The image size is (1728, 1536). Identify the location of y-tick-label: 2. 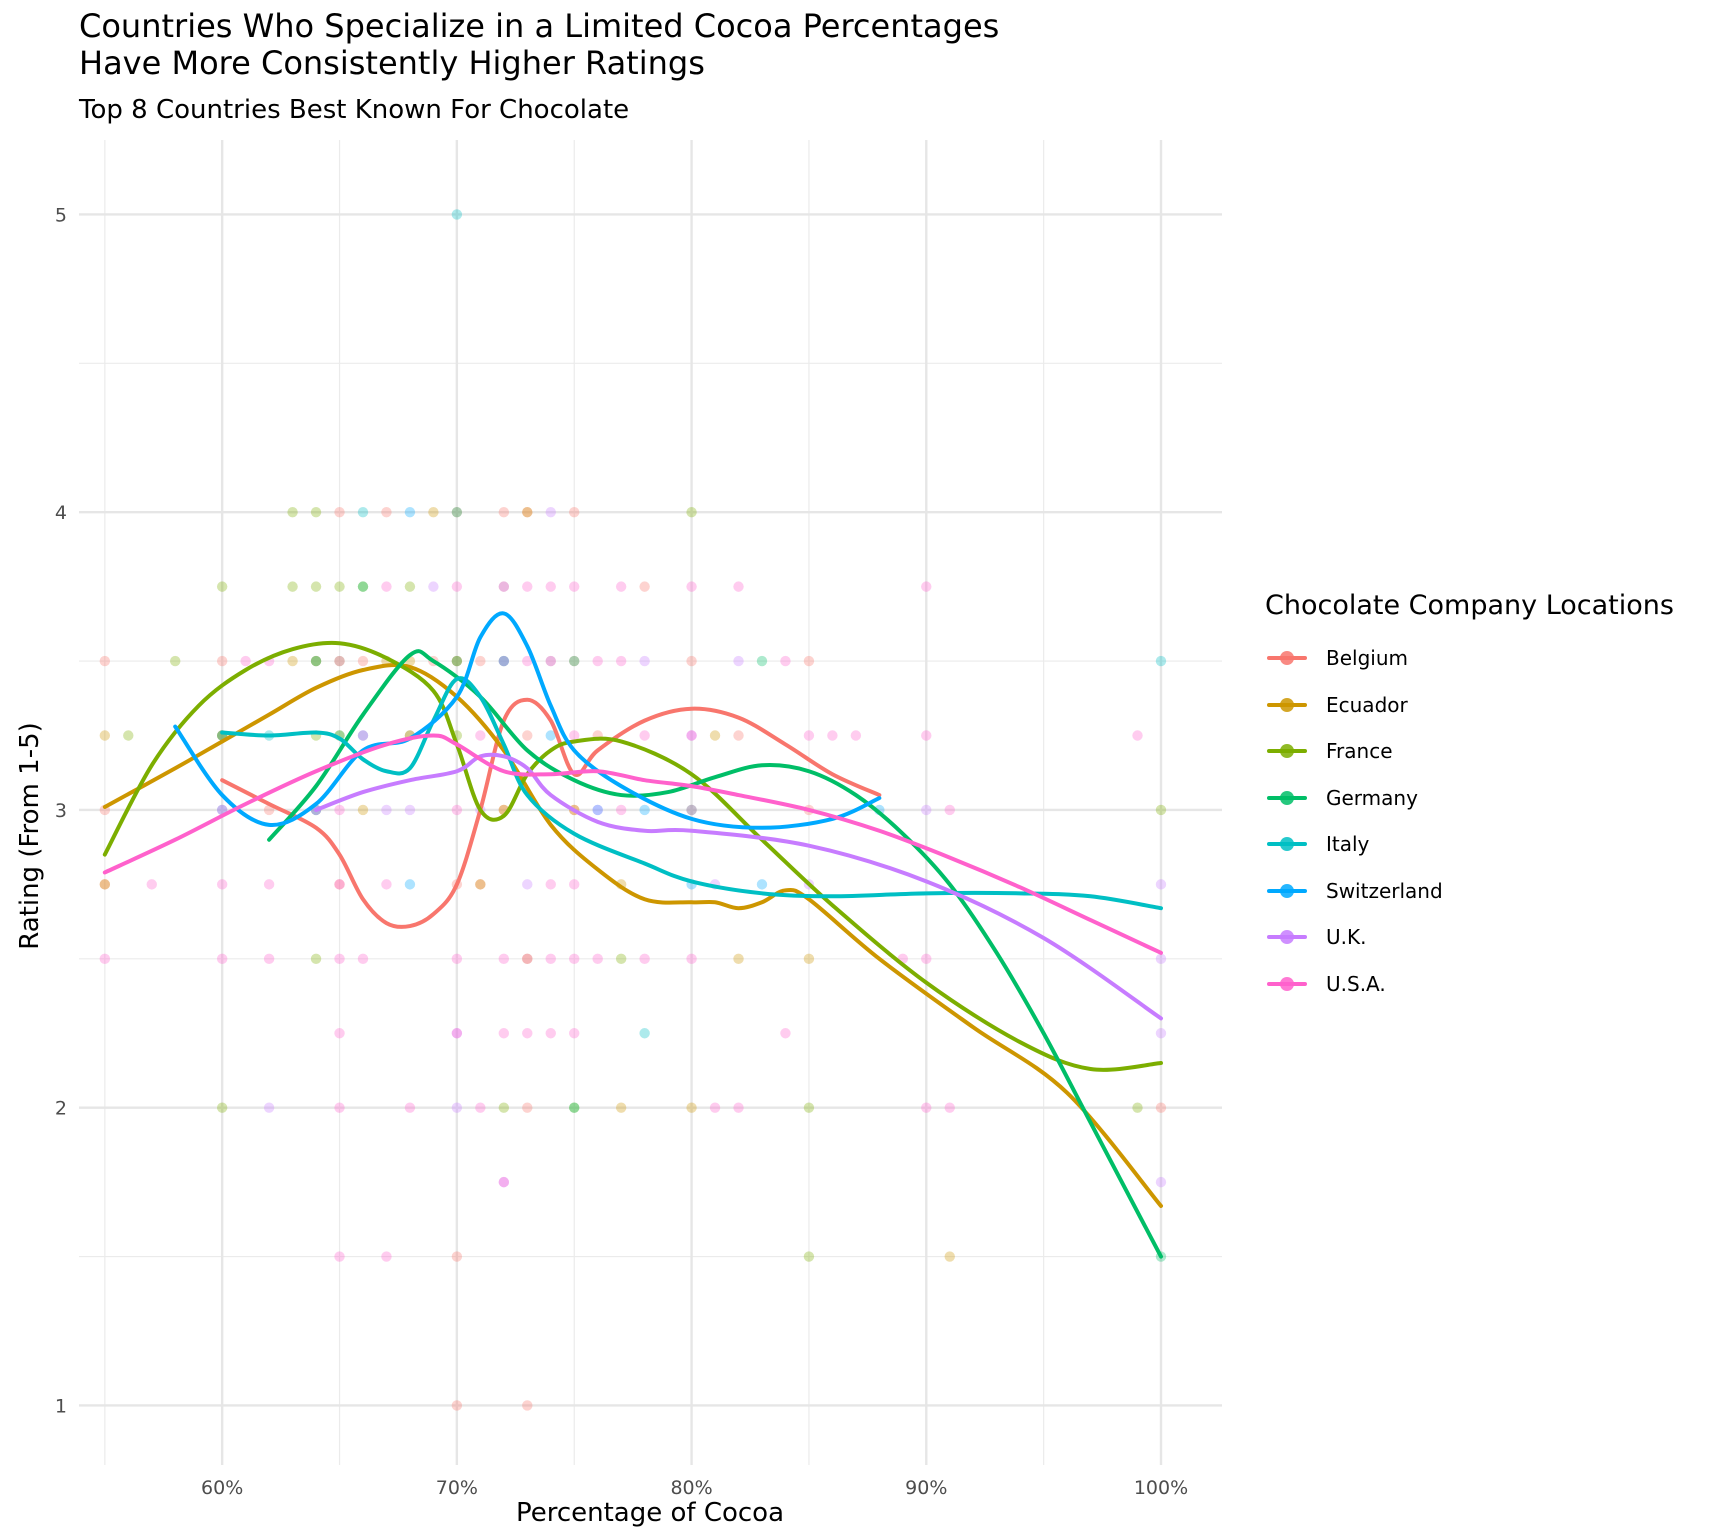
(61, 1109).